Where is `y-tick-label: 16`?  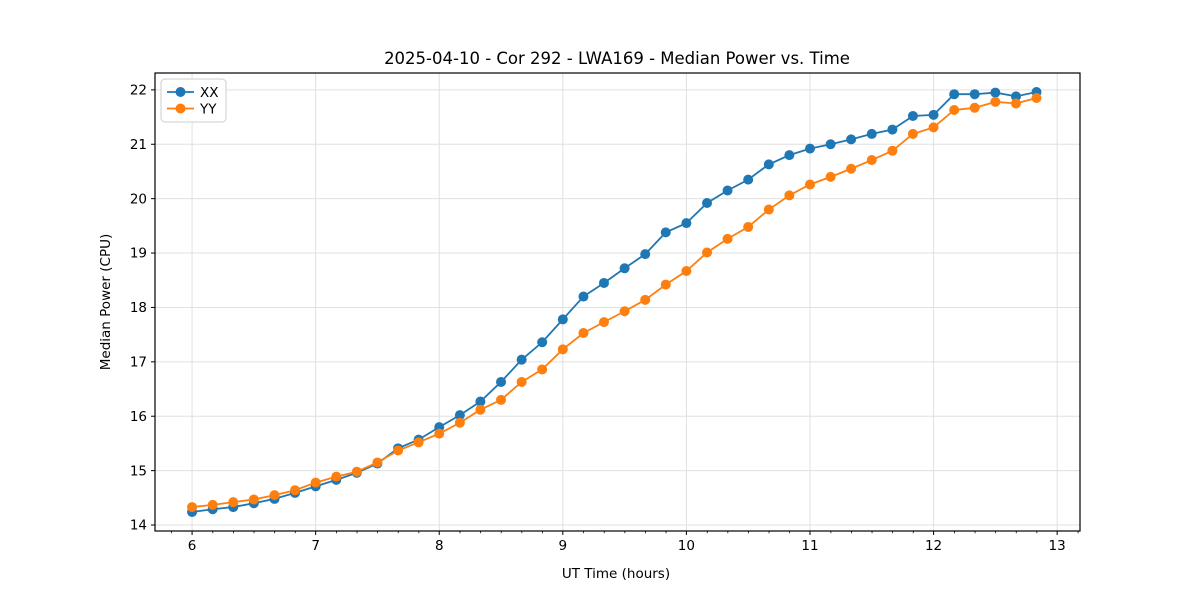
y-tick-label: 16 is located at coordinates (138, 417).